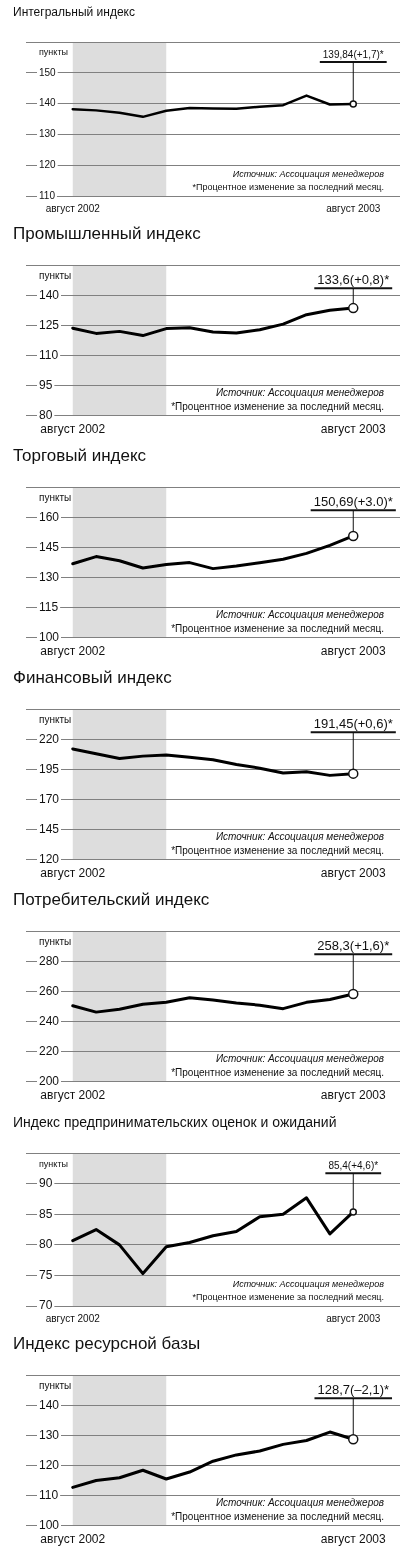  What do you see at coordinates (92, 678) in the screenshot?
I see `chart-title: Финансовый индекс` at bounding box center [92, 678].